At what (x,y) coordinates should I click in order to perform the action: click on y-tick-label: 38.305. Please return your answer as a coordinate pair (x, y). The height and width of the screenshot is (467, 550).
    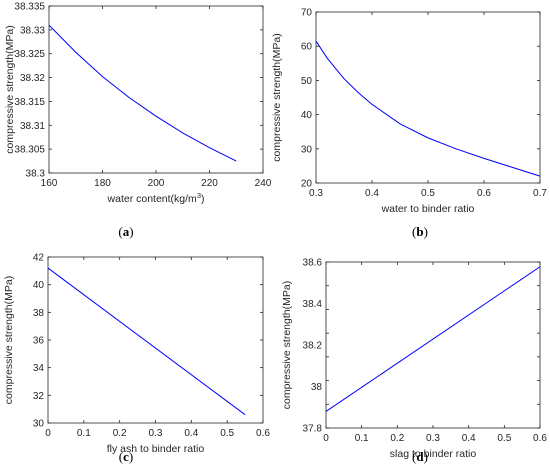
    Looking at the image, I should click on (29, 150).